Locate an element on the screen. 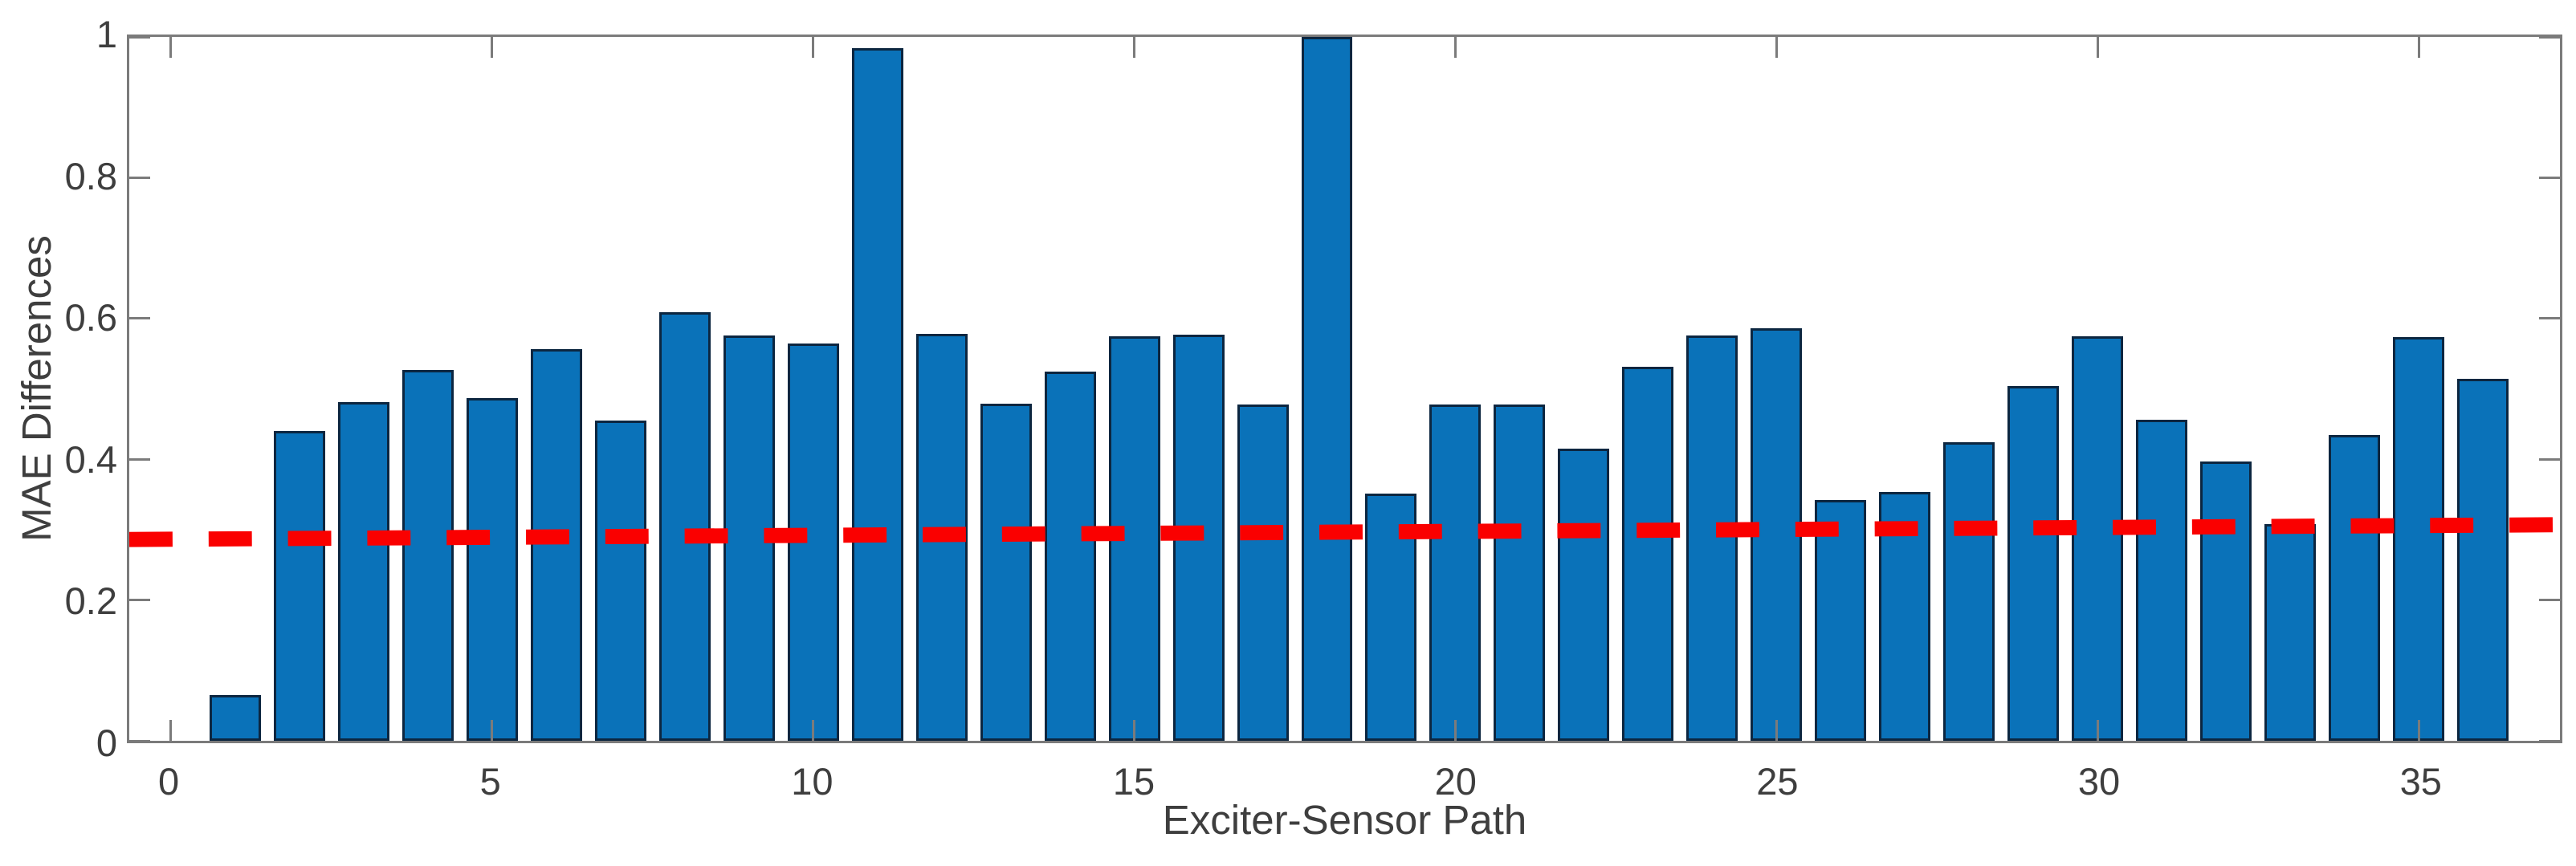 The image size is (2576, 866). x-tick-label-25: 25 is located at coordinates (1778, 781).